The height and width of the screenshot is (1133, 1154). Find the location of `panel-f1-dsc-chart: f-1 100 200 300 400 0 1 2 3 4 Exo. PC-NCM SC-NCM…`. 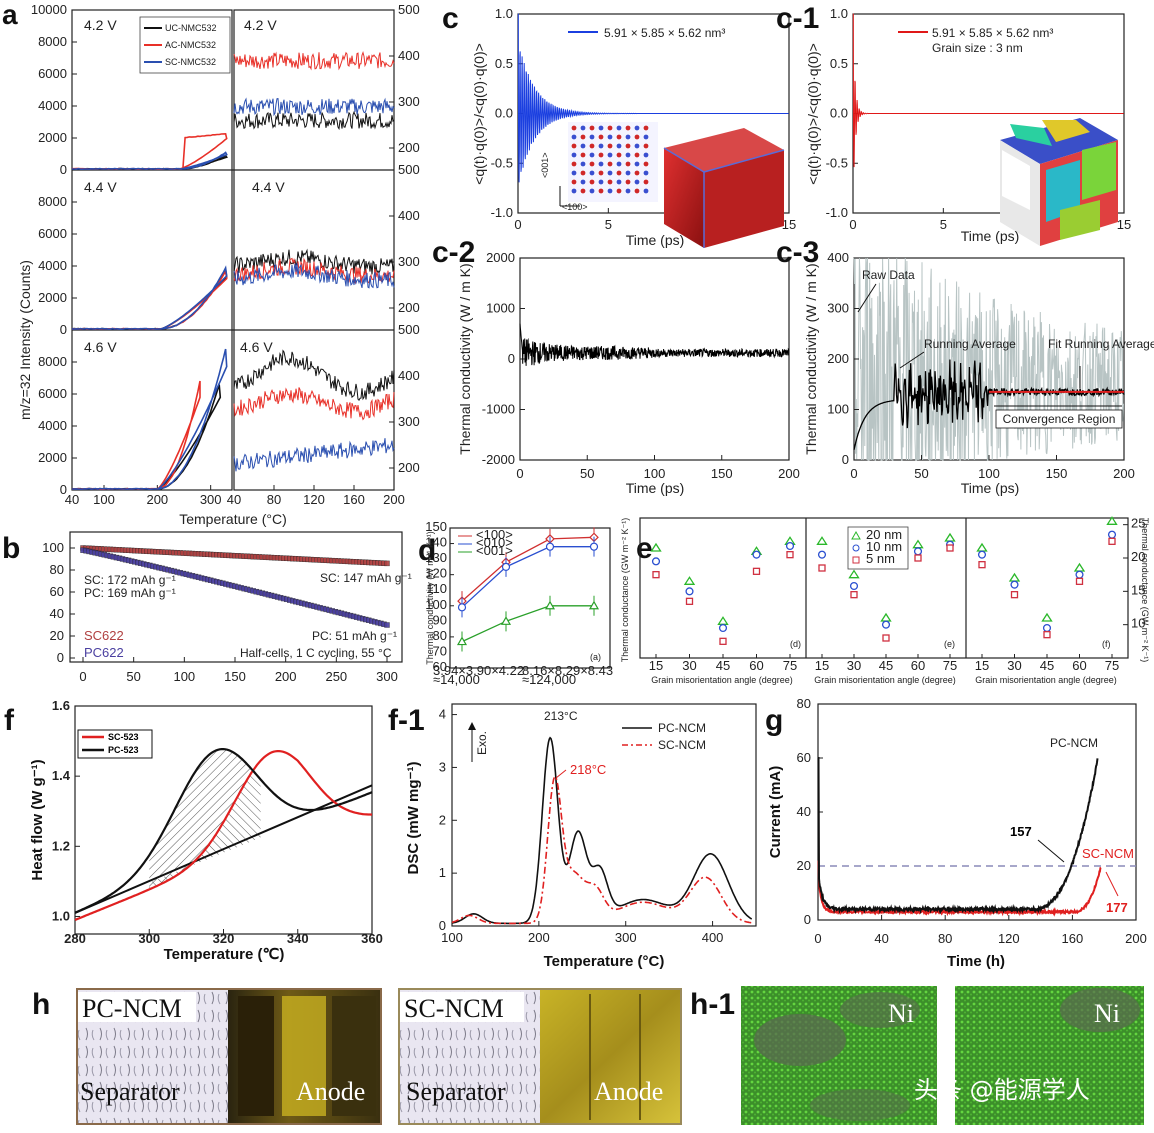

panel-f1-dsc-chart: f-1 100 200 300 400 0 1 2 3 4 Exo. PC-NCM SC-NCM… is located at coordinates (572, 836).